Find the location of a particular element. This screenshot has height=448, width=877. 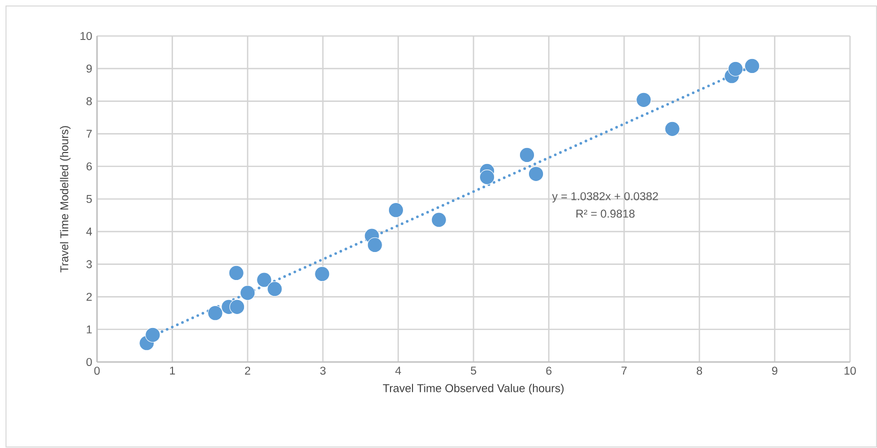

y-tick-label: 1 is located at coordinates (89, 329).